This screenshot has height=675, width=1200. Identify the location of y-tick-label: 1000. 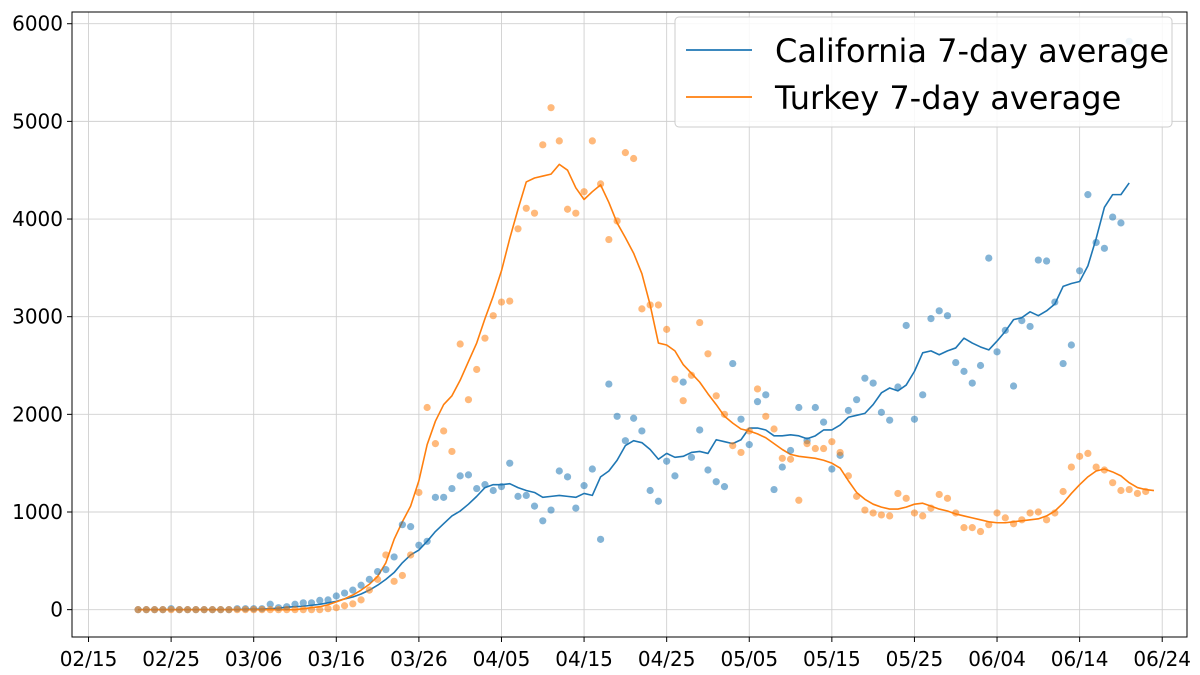
(37, 512).